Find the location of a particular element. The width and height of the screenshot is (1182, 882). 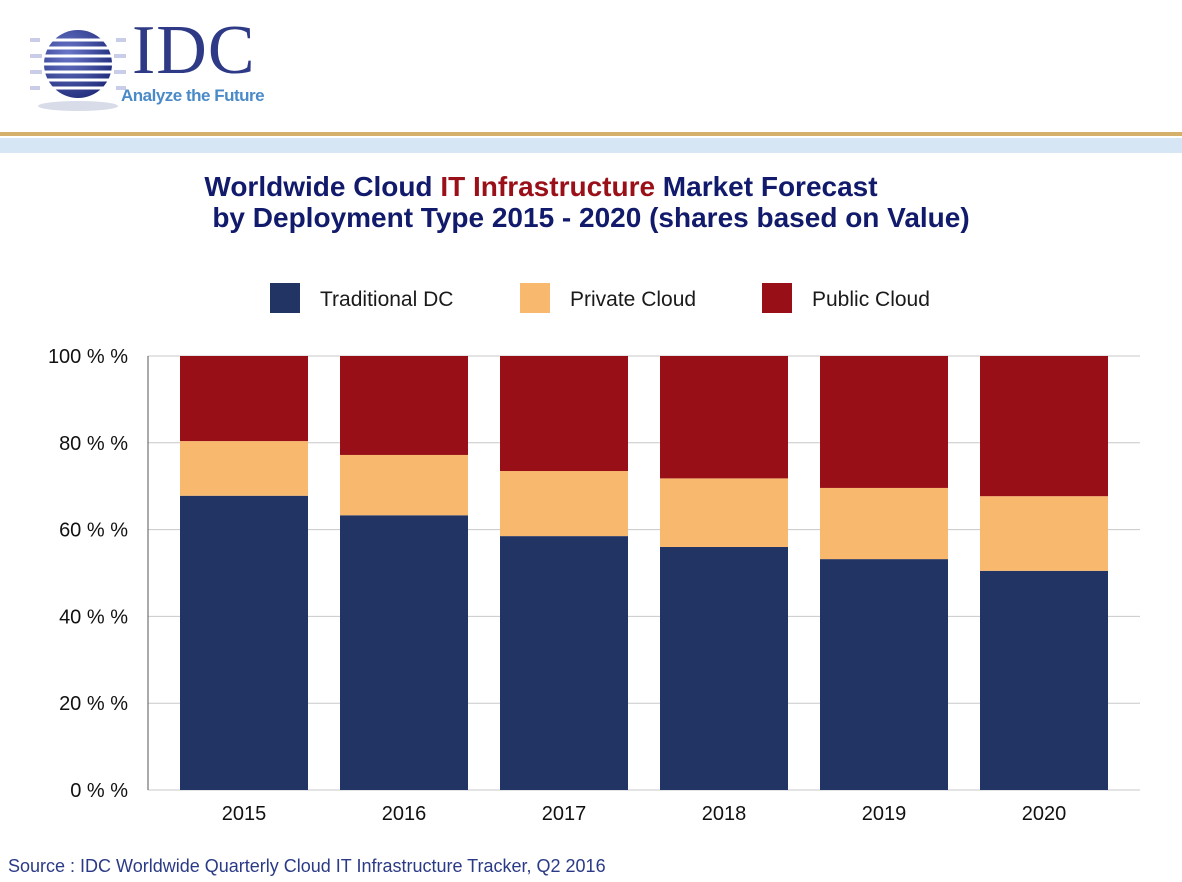

logo-wordmark: IDC is located at coordinates (194, 50).